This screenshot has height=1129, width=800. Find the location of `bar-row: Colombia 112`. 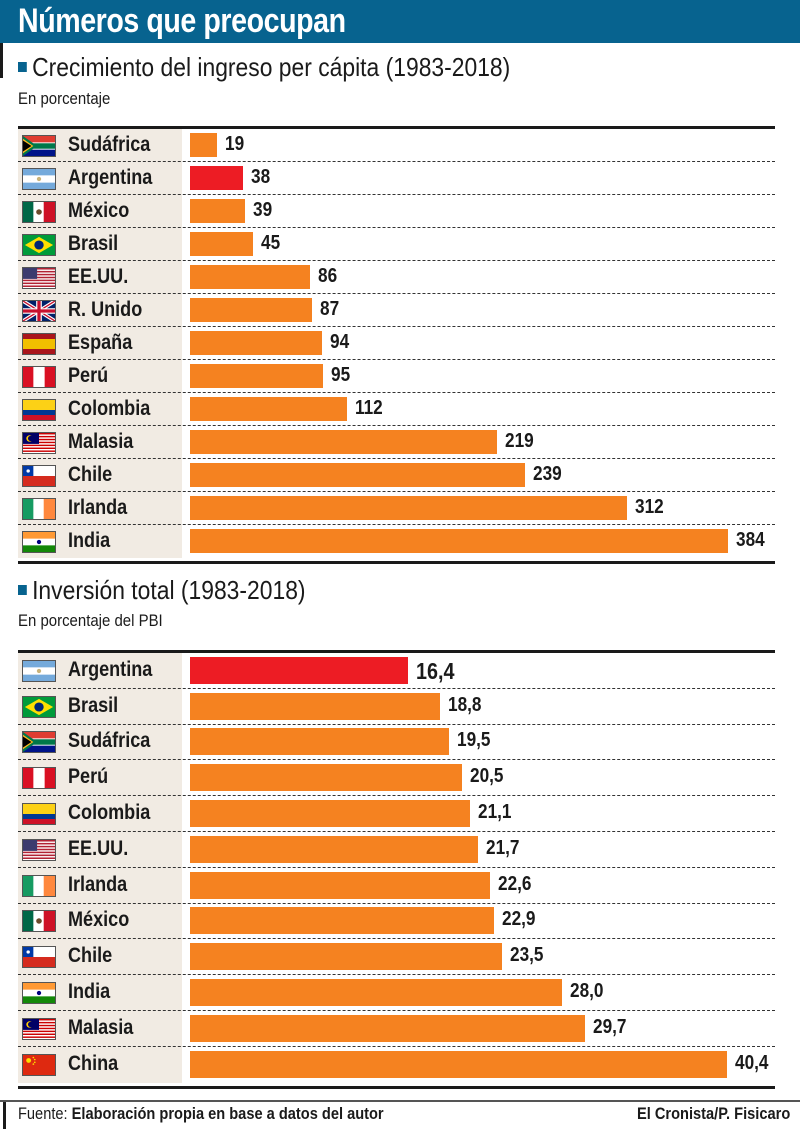

bar-row: Colombia 112 is located at coordinates (396, 409).